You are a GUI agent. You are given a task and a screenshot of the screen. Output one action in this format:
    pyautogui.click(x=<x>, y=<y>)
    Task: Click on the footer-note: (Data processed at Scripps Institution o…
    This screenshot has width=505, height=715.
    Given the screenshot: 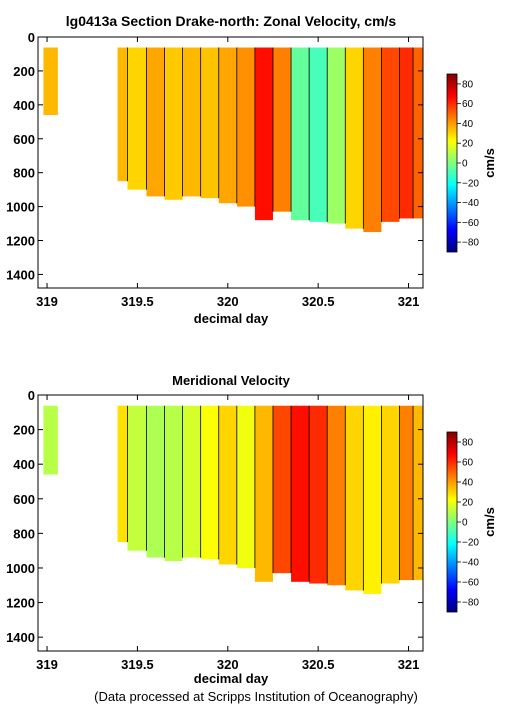 What is the action you would take?
    pyautogui.click(x=256, y=696)
    